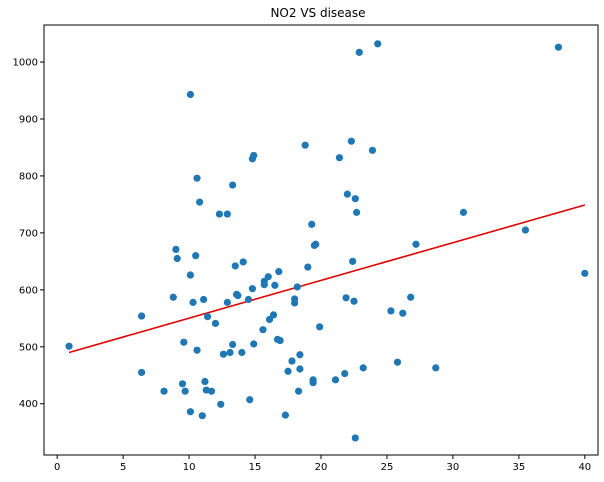  I want to click on y-tick-label-0: 400, so click(28, 404).